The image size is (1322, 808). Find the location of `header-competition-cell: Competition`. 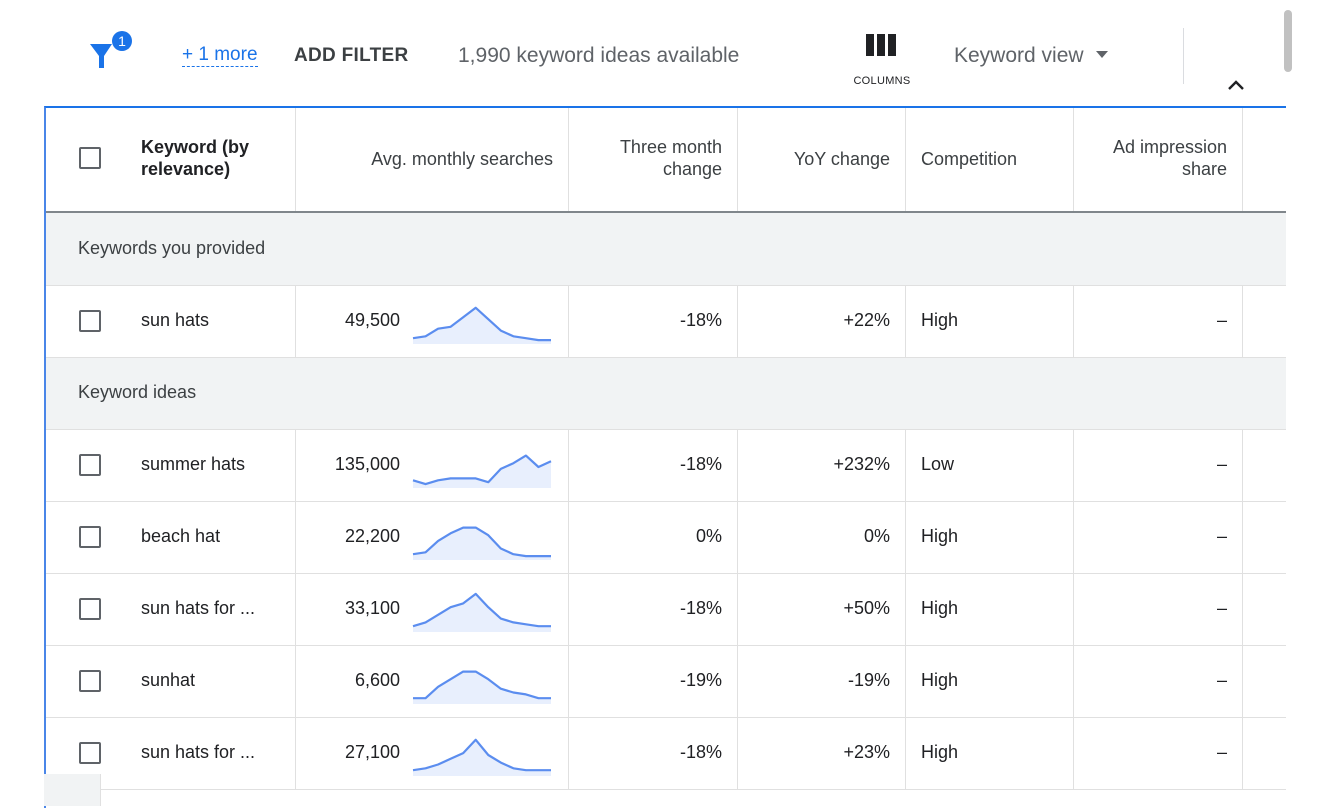

header-competition-cell: Competition is located at coordinates (990, 159).